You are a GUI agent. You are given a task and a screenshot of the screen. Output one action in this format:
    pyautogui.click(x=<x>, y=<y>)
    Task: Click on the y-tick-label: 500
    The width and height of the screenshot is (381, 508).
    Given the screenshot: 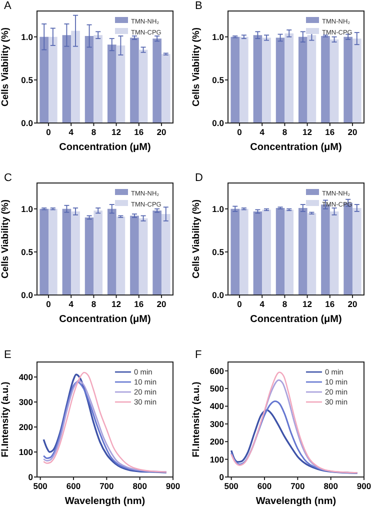 What is the action you would take?
    pyautogui.click(x=217, y=389)
    